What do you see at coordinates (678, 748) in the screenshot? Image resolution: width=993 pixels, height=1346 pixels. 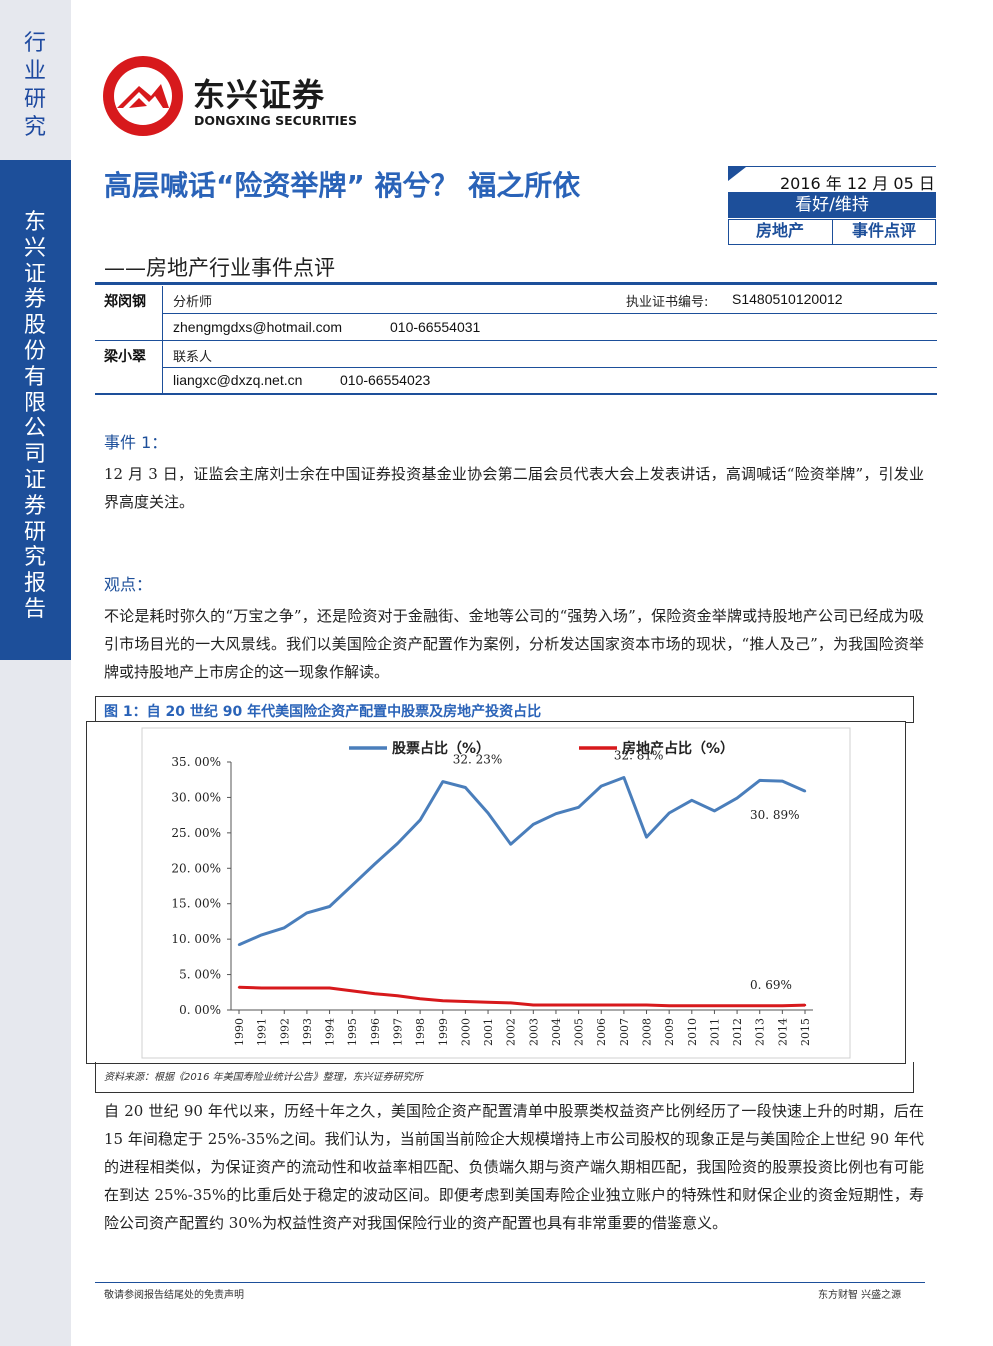 I see `legend-label: 房地产占比（%）` at bounding box center [678, 748].